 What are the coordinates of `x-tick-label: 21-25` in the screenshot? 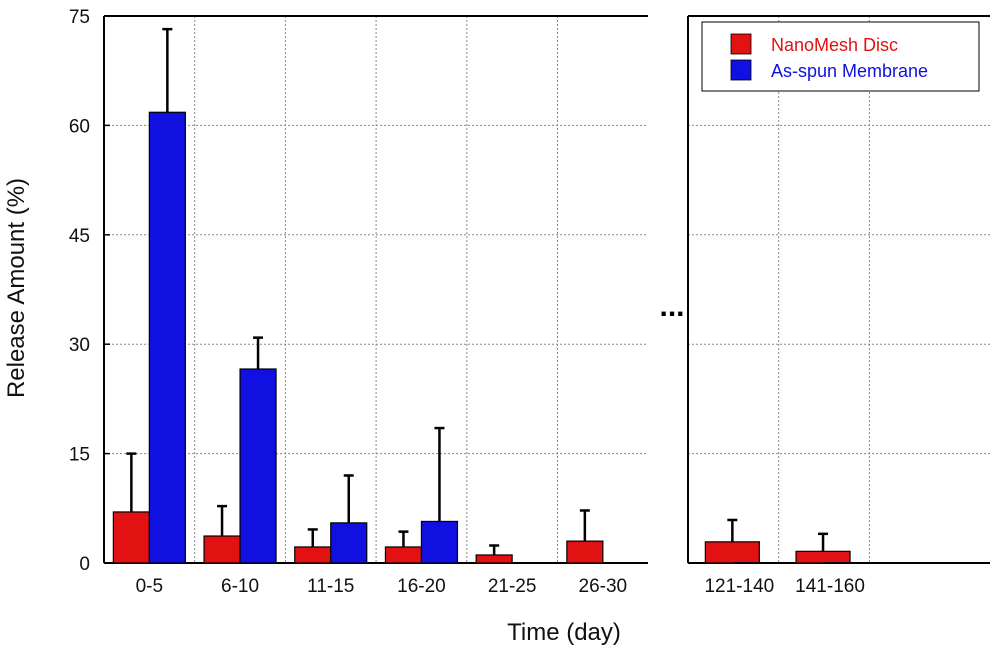 It's located at (512, 586).